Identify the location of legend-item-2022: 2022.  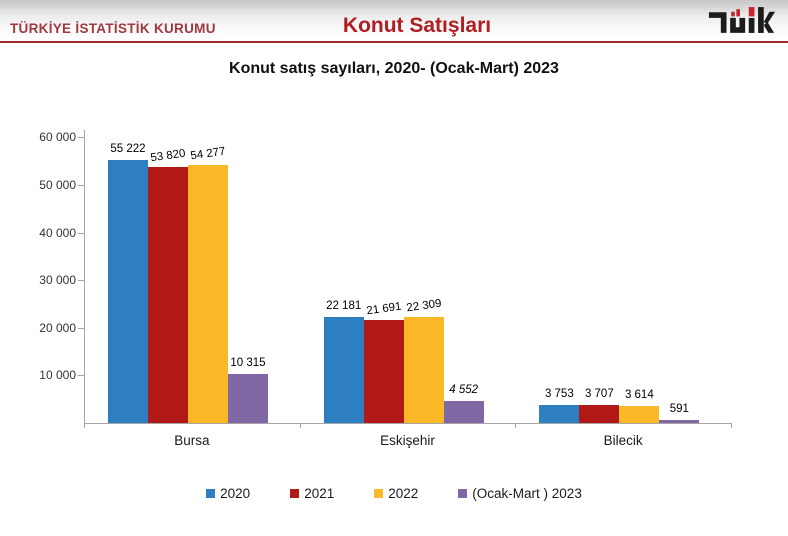
(396, 493).